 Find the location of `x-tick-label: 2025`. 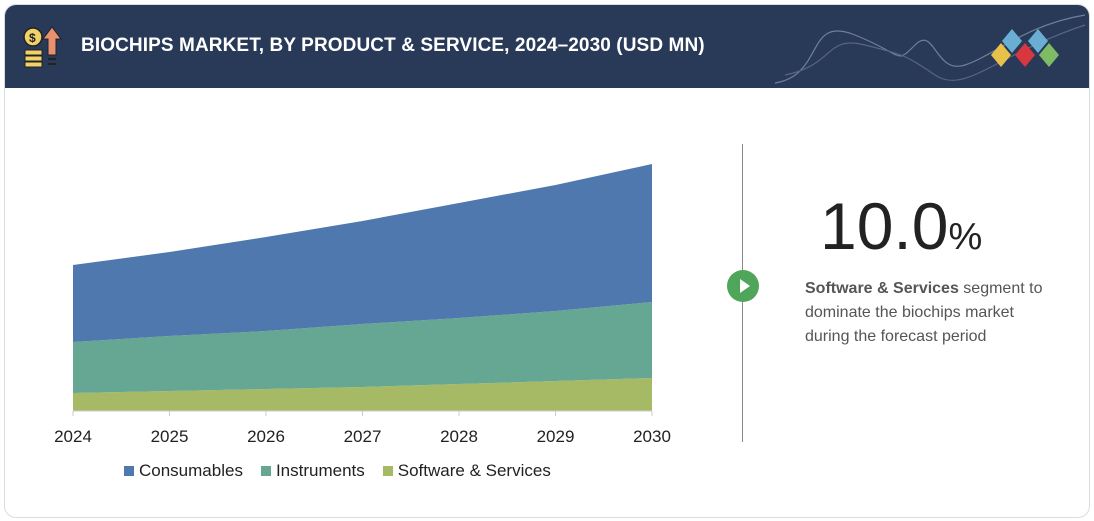

x-tick-label: 2025 is located at coordinates (170, 436).